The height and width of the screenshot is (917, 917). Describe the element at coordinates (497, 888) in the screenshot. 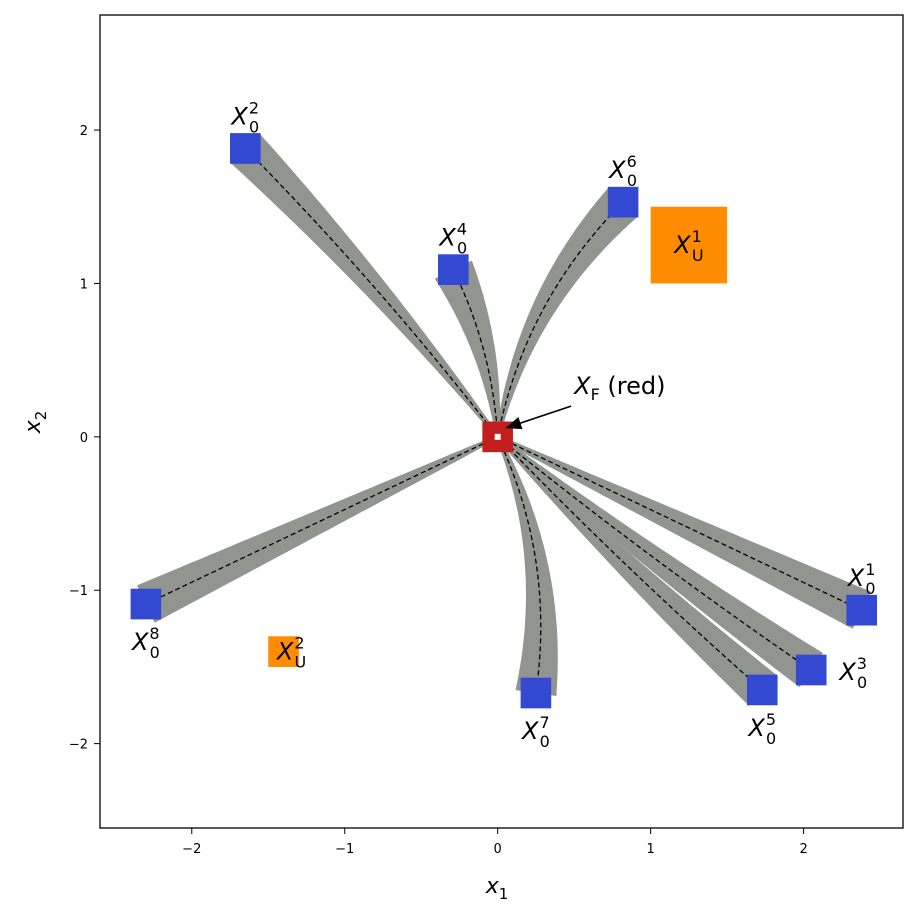

I see `x-axis-label: x1` at that location.